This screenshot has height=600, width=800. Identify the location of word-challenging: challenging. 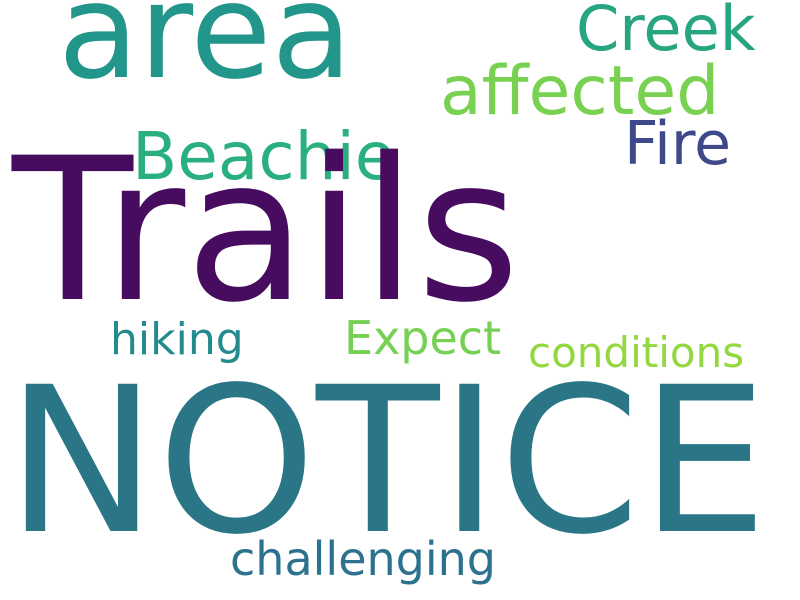
(363, 559).